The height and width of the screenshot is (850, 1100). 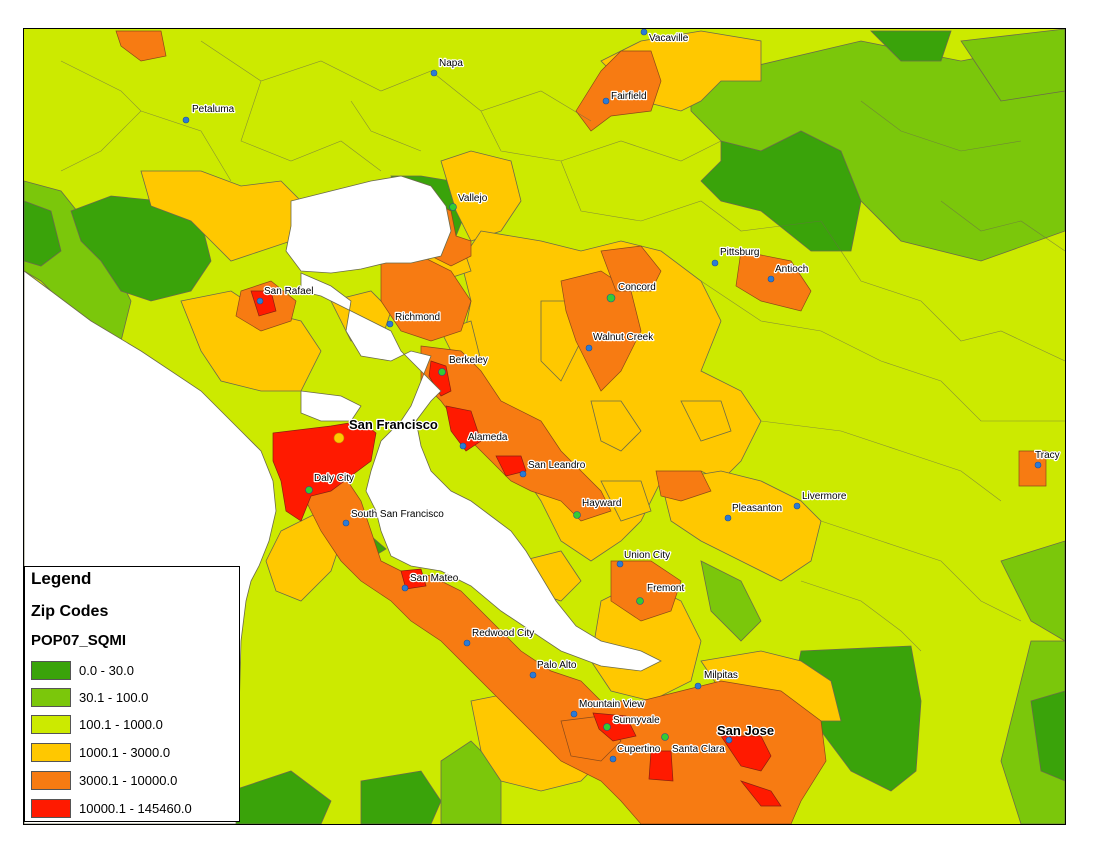 What do you see at coordinates (601, 503) in the screenshot?
I see `city-label-hayward: Hayward` at bounding box center [601, 503].